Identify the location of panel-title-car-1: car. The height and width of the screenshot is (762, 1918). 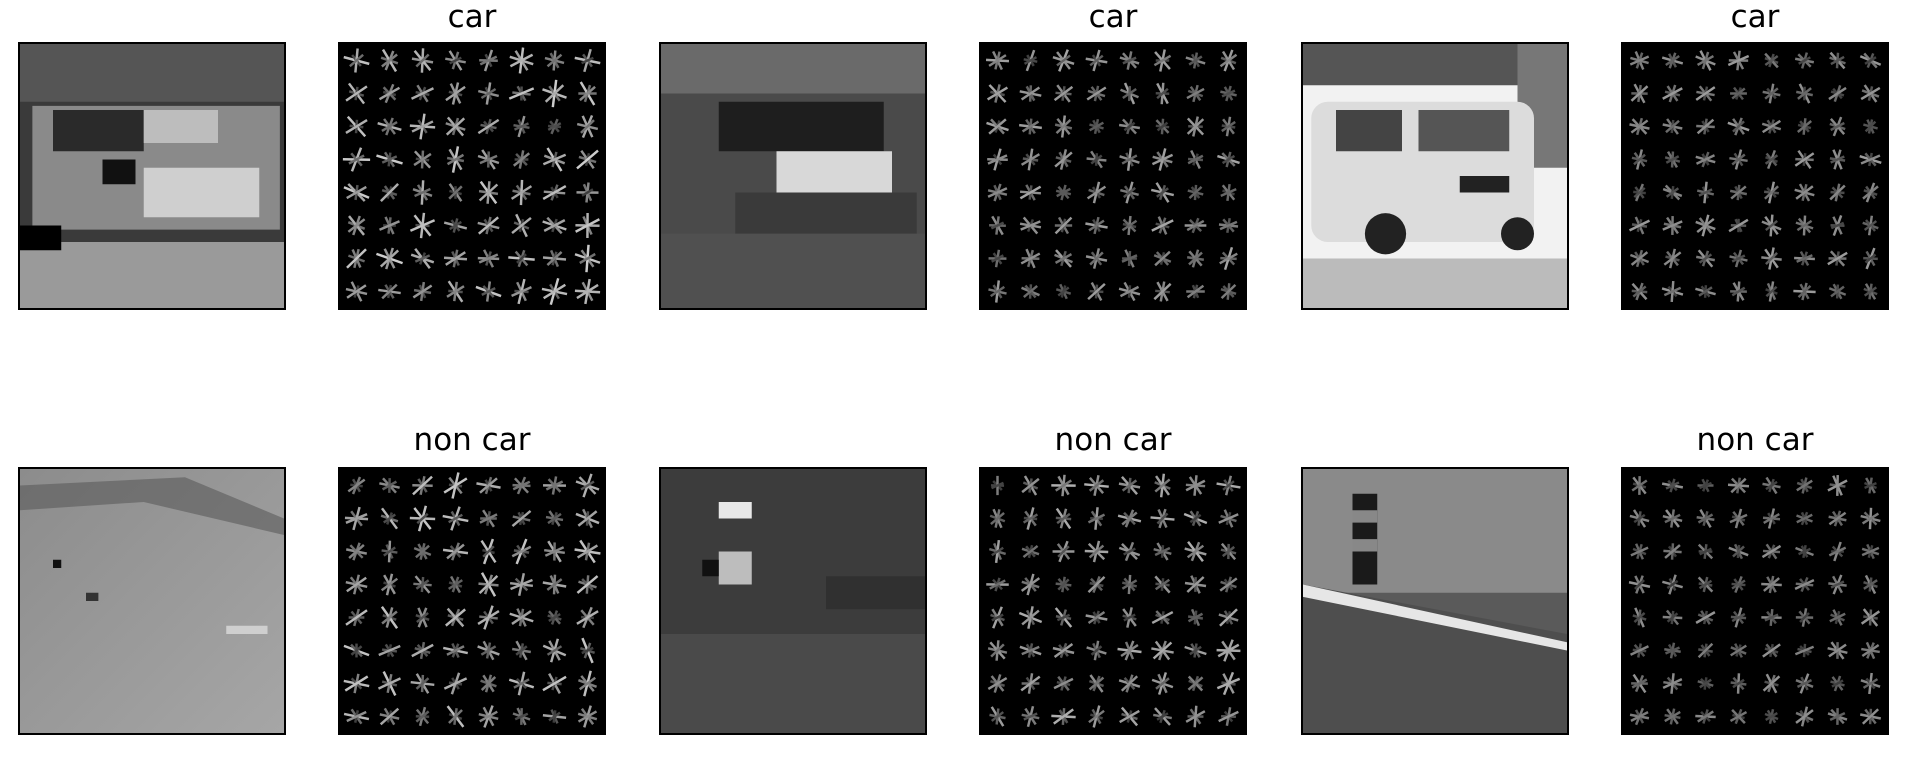
(472, 17).